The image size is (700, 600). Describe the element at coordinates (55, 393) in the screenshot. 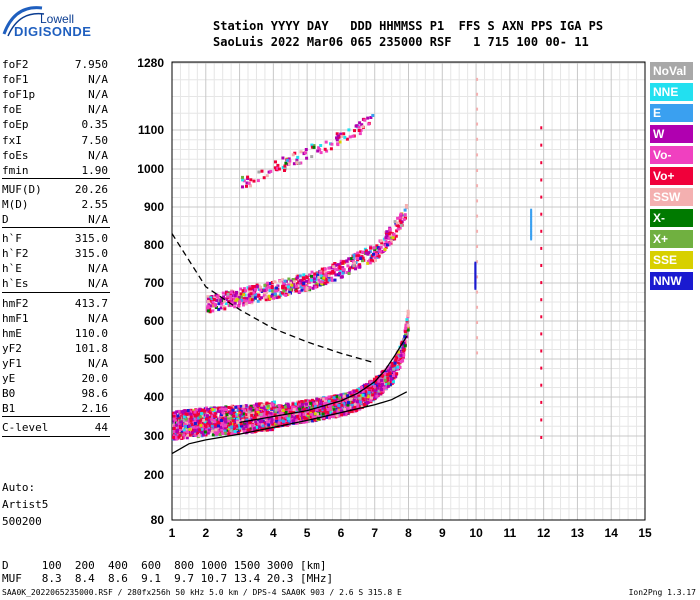

I see `param-row: B0 98.6` at that location.